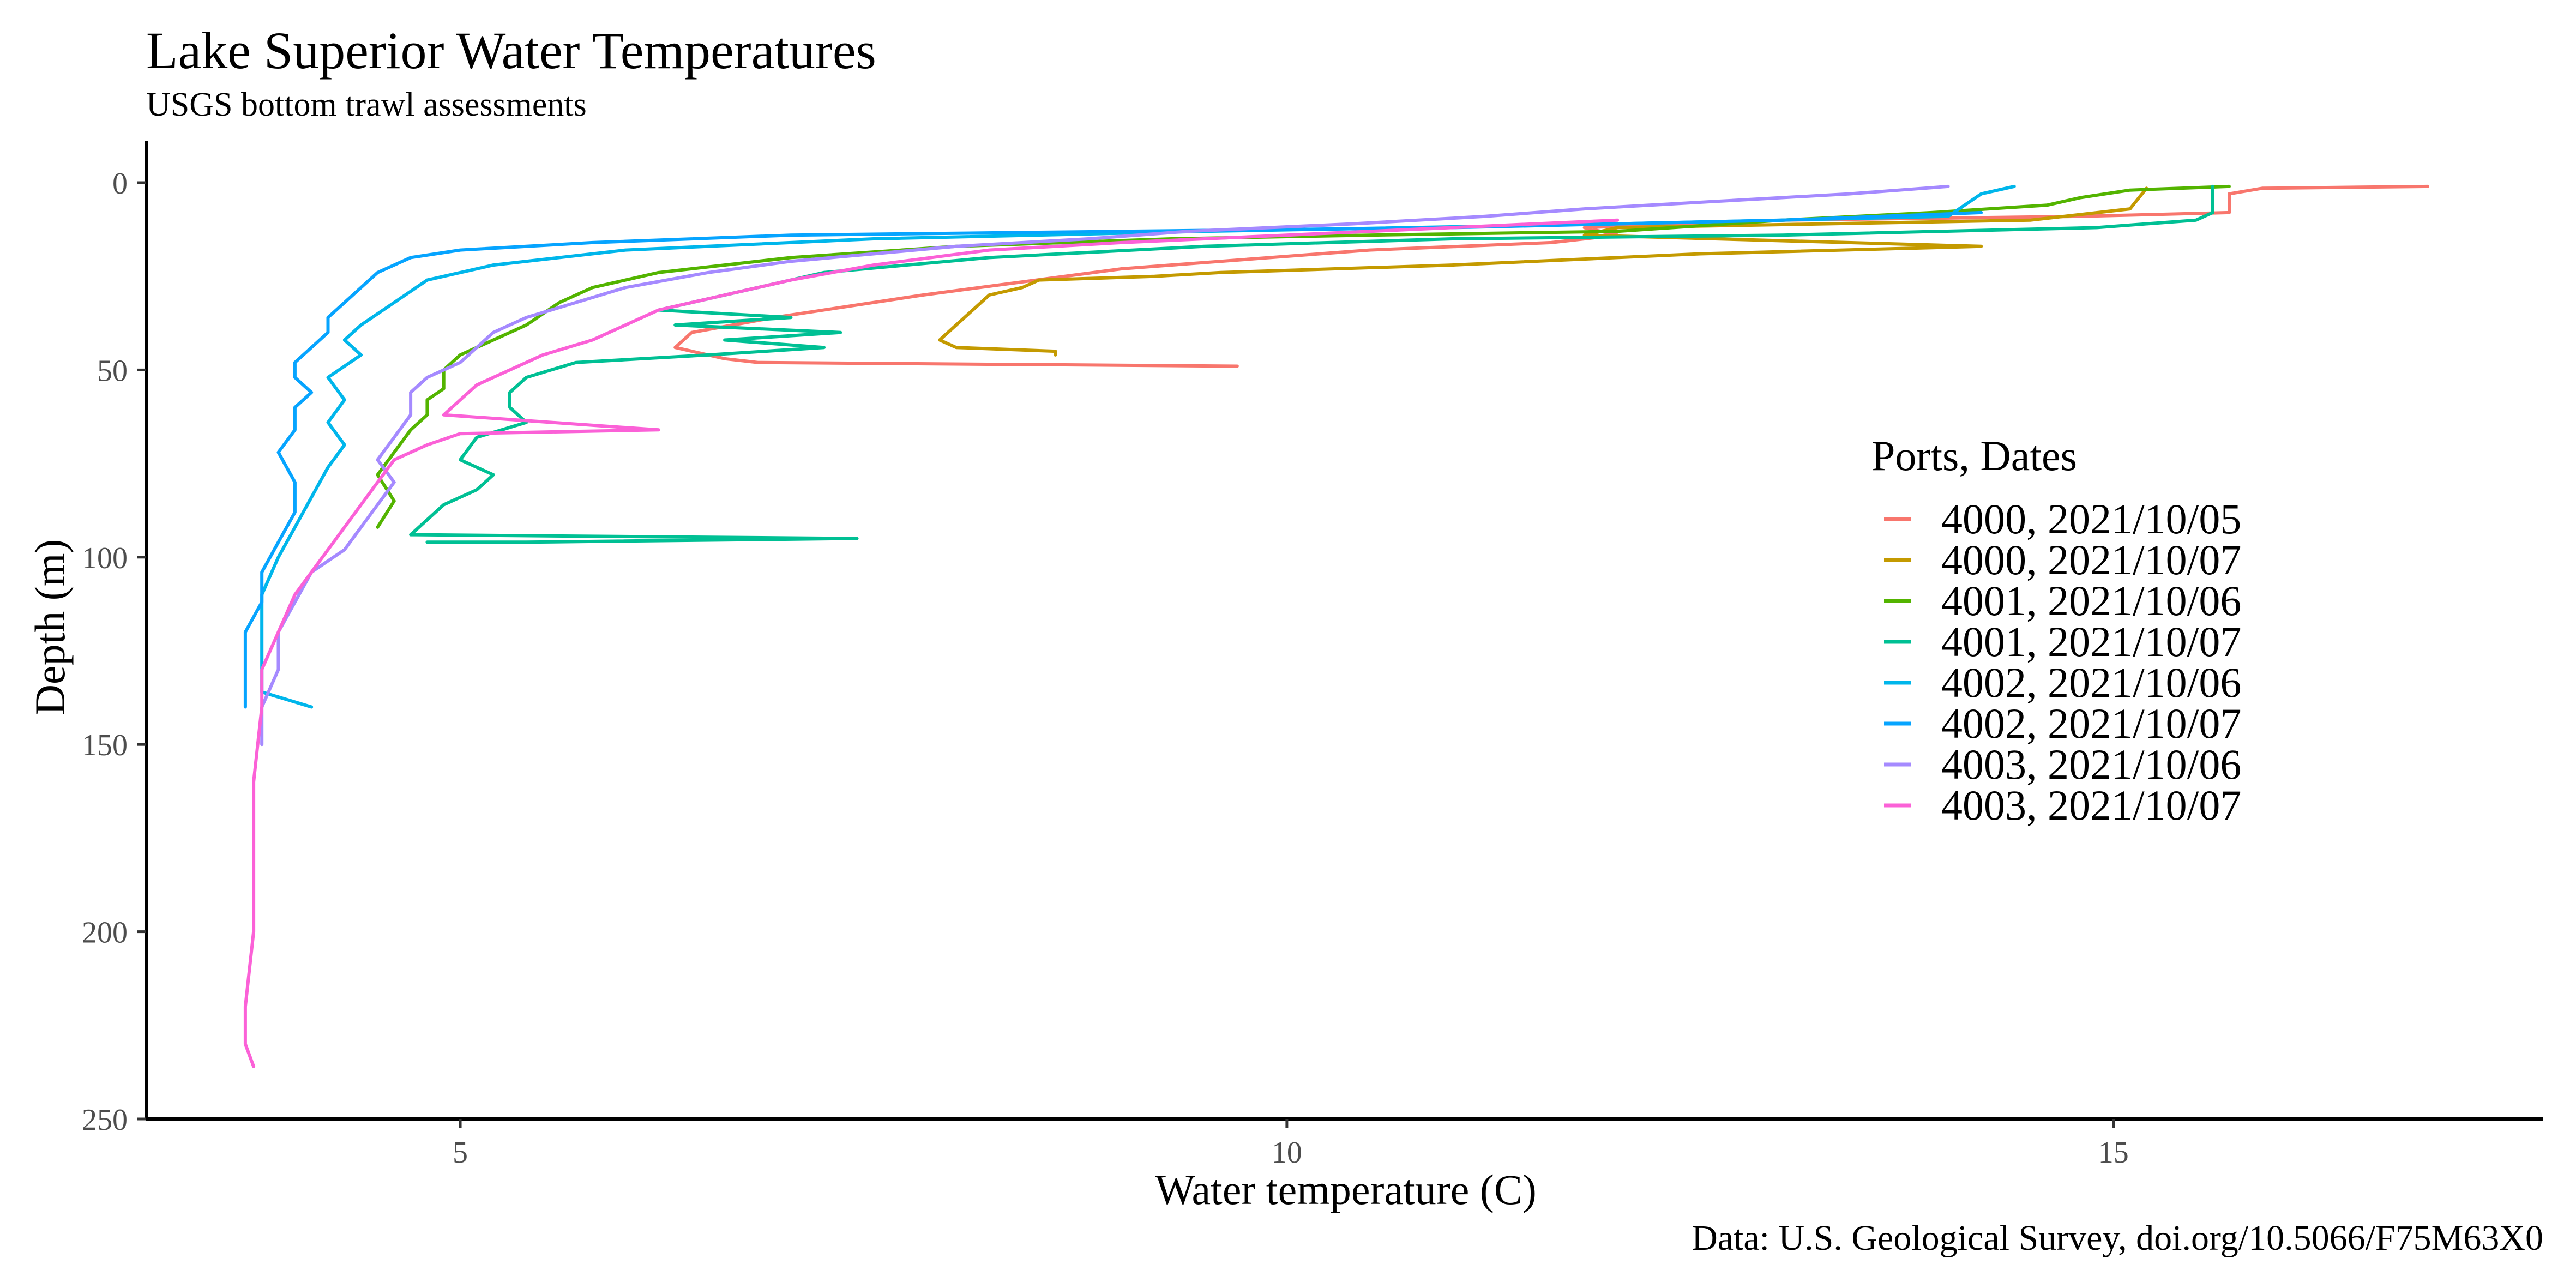 This screenshot has width=2576, height=1288. Describe the element at coordinates (1287, 1153) in the screenshot. I see `x-tick-label: 10` at that location.